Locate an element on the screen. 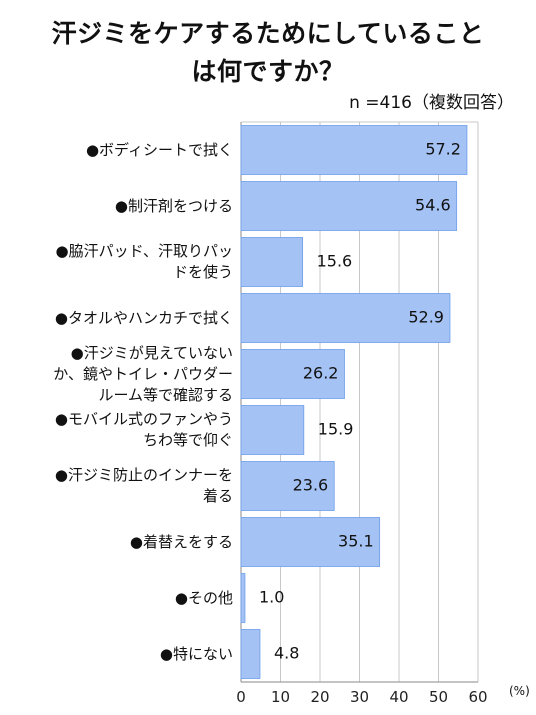 Image resolution: width=536 pixels, height=715 pixels. chart-title-line-2: は何ですか？ is located at coordinates (268, 71).